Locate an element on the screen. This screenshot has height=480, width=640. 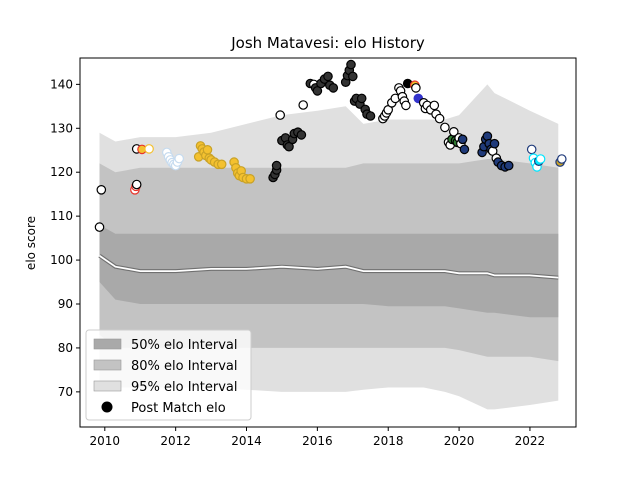
legend-label: 80% elo Interval is located at coordinates (184, 366).